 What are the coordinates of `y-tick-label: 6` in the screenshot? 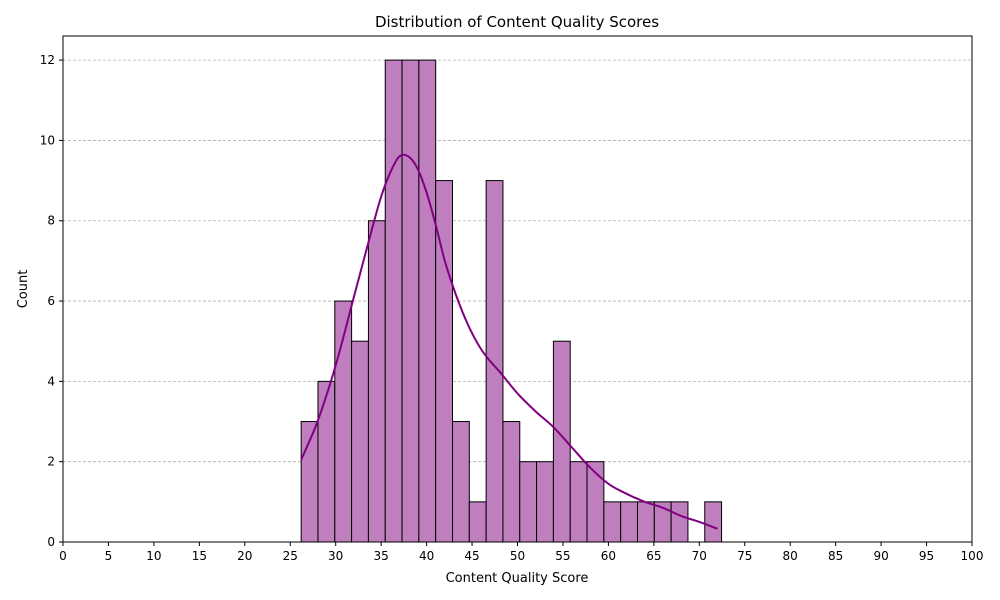 It's located at (51, 301).